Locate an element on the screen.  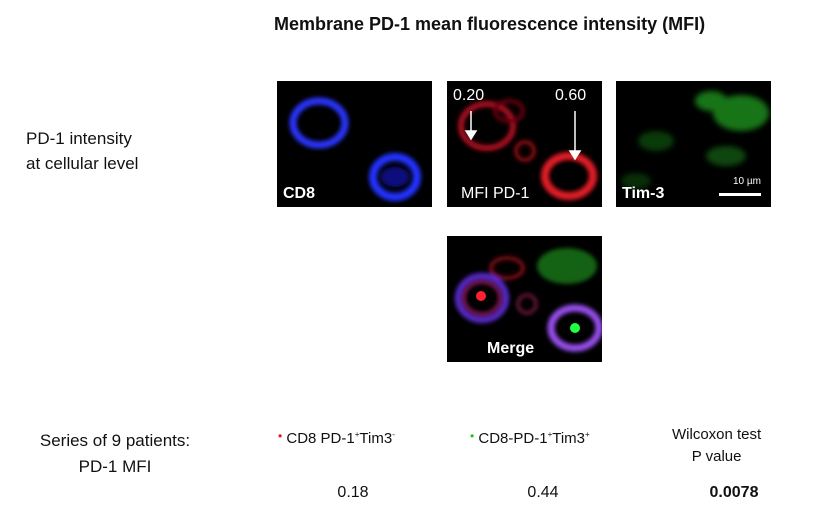
merge-micrograph is located at coordinates (528, 300).